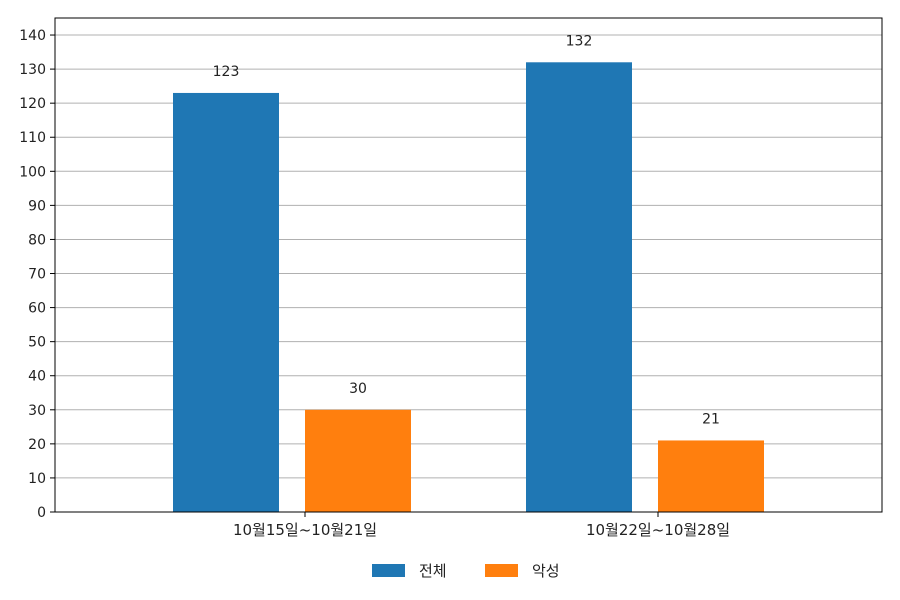 Image resolution: width=900 pixels, height=600 pixels. Describe the element at coordinates (37, 411) in the screenshot. I see `y-tick-label: 30` at that location.